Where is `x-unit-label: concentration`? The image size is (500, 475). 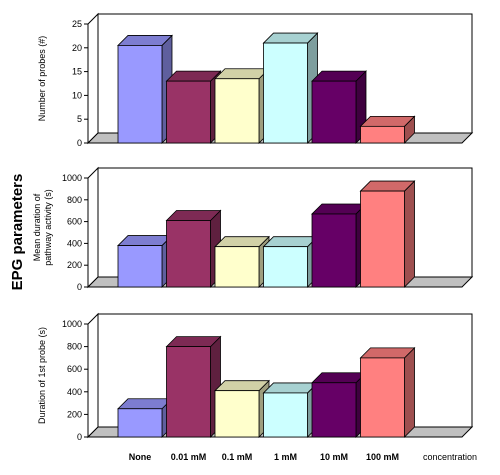
x-unit-label: concentration is located at coordinates (450, 457).